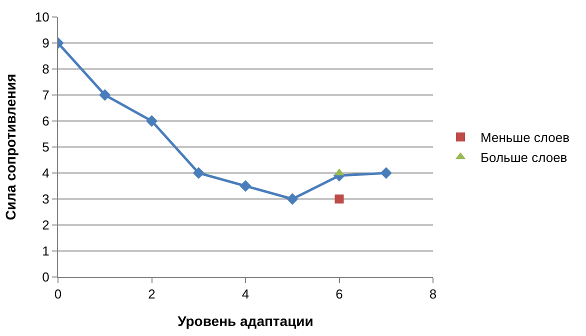 The width and height of the screenshot is (586, 336). What do you see at coordinates (433, 294) in the screenshot?
I see `x-tick-label: 8` at bounding box center [433, 294].